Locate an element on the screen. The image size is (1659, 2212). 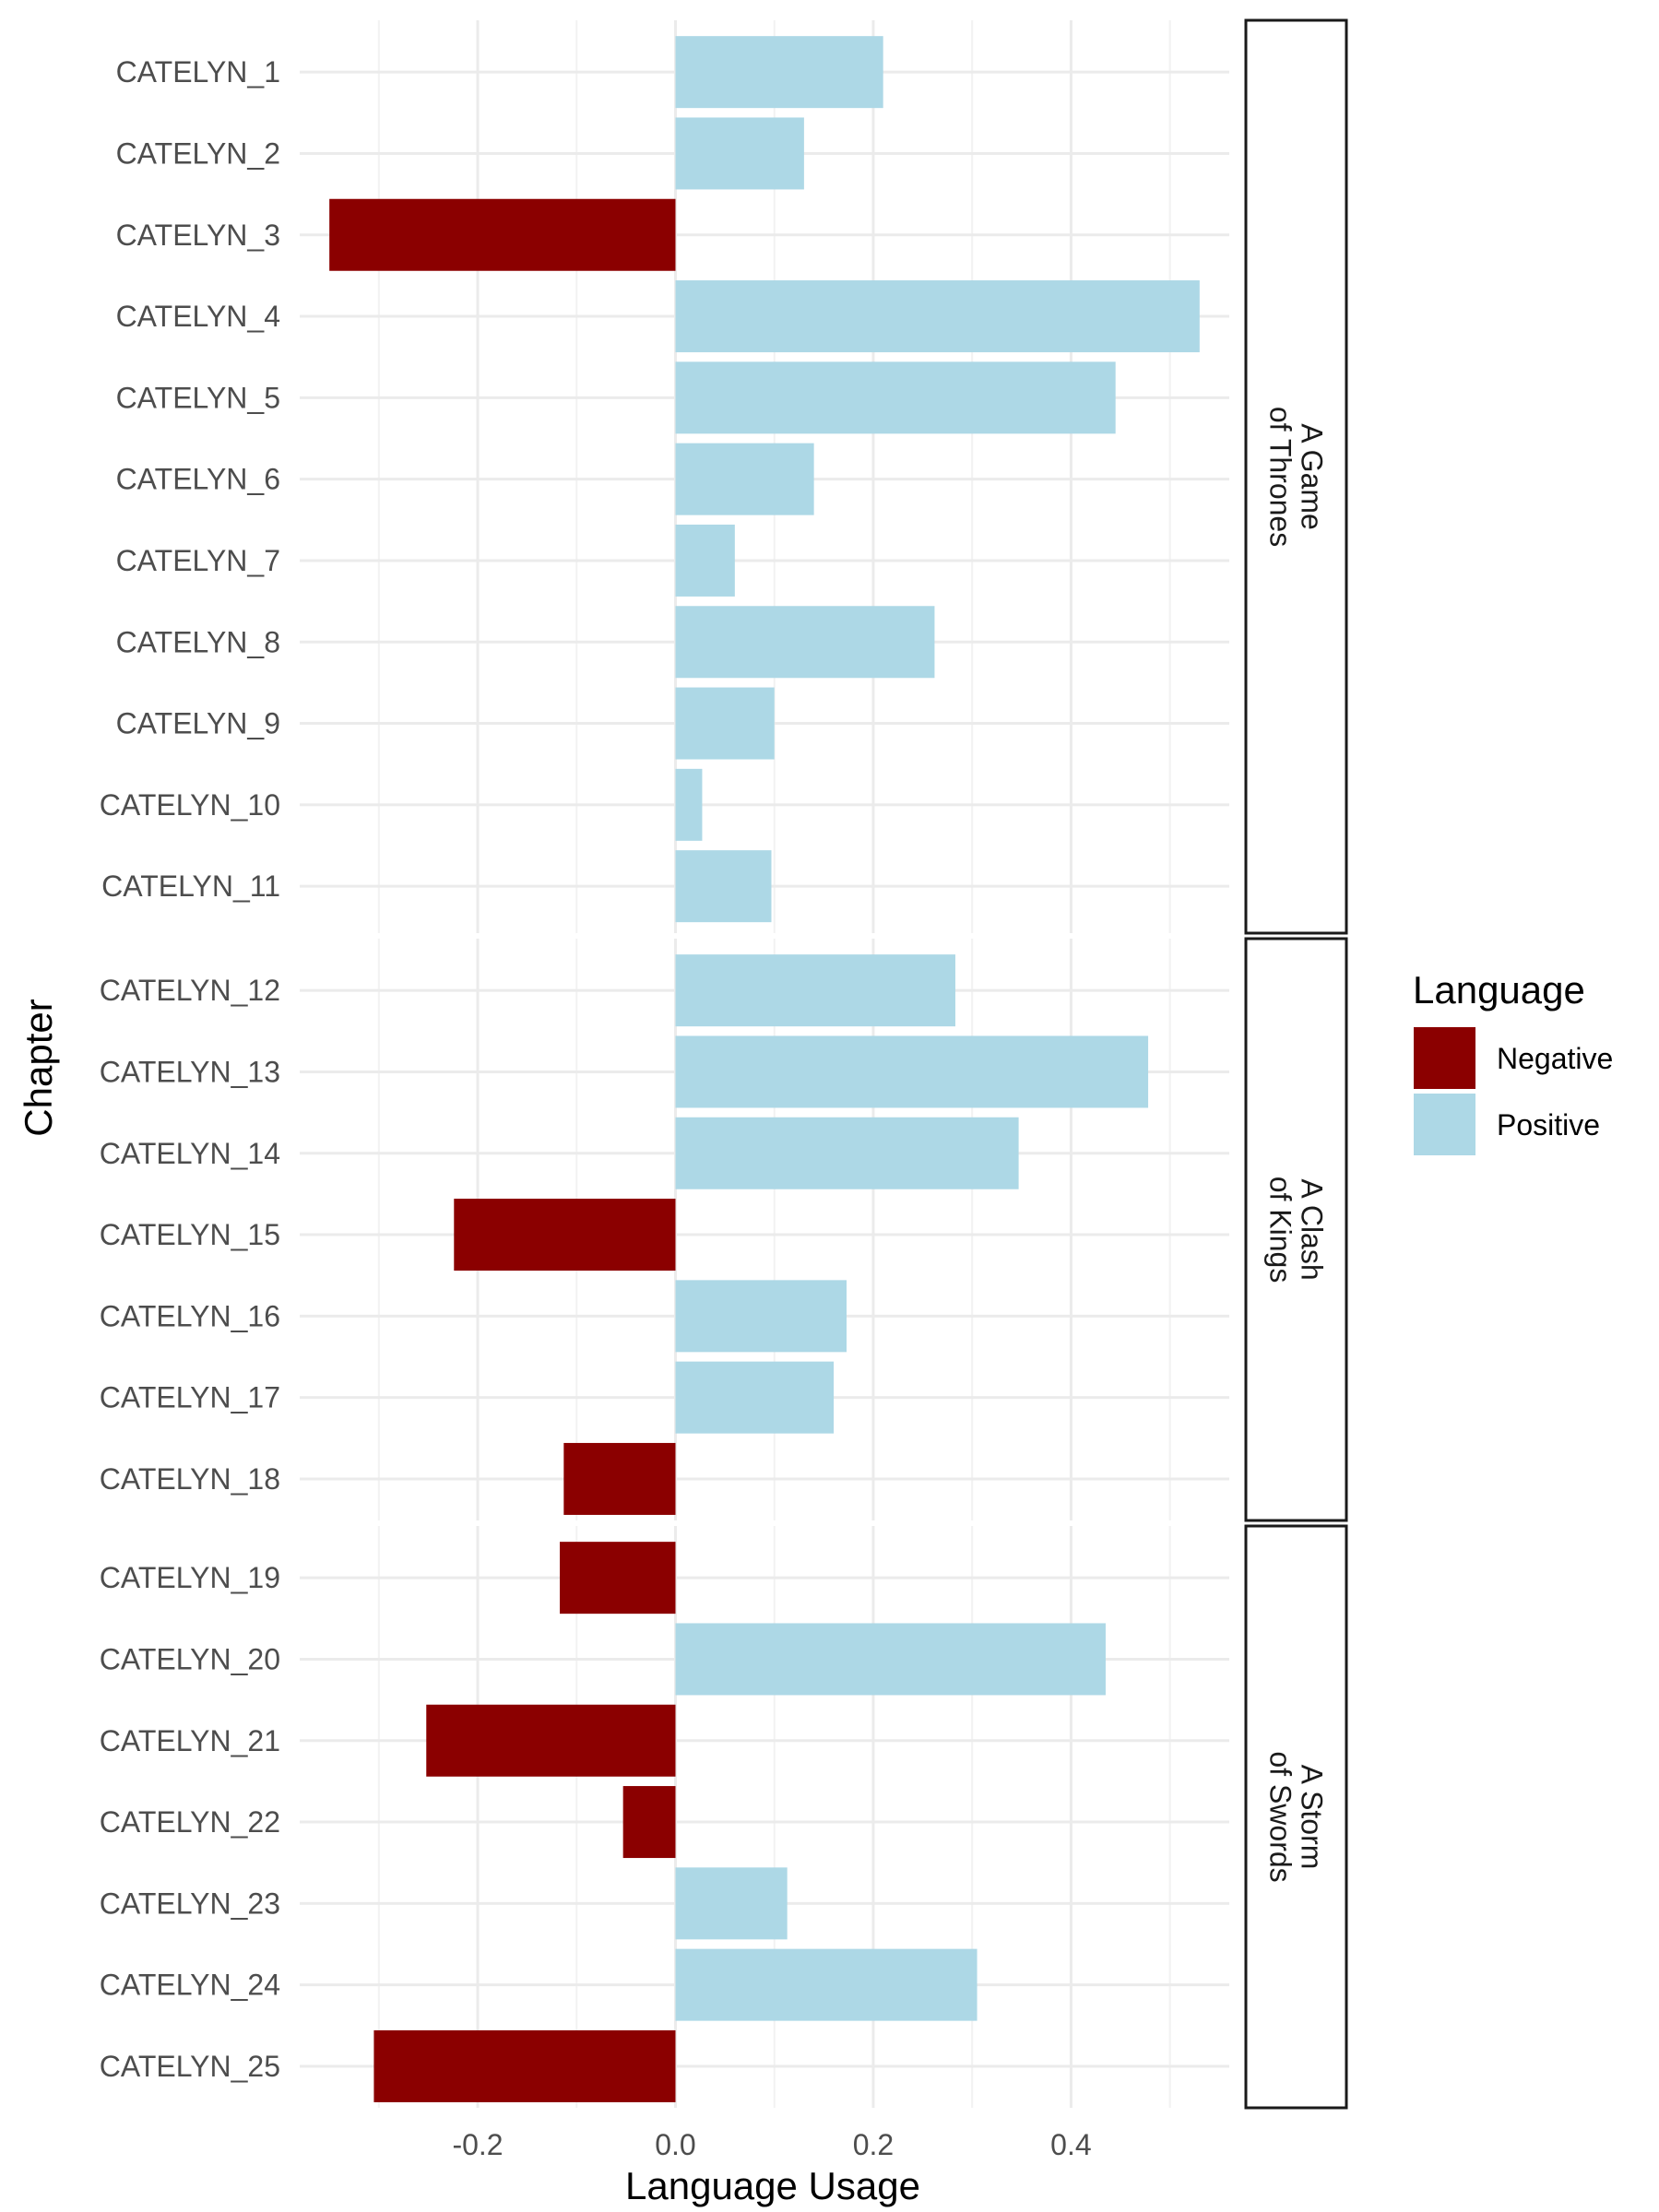
y-tick-label: CATELYN_18 is located at coordinates (190, 1479).